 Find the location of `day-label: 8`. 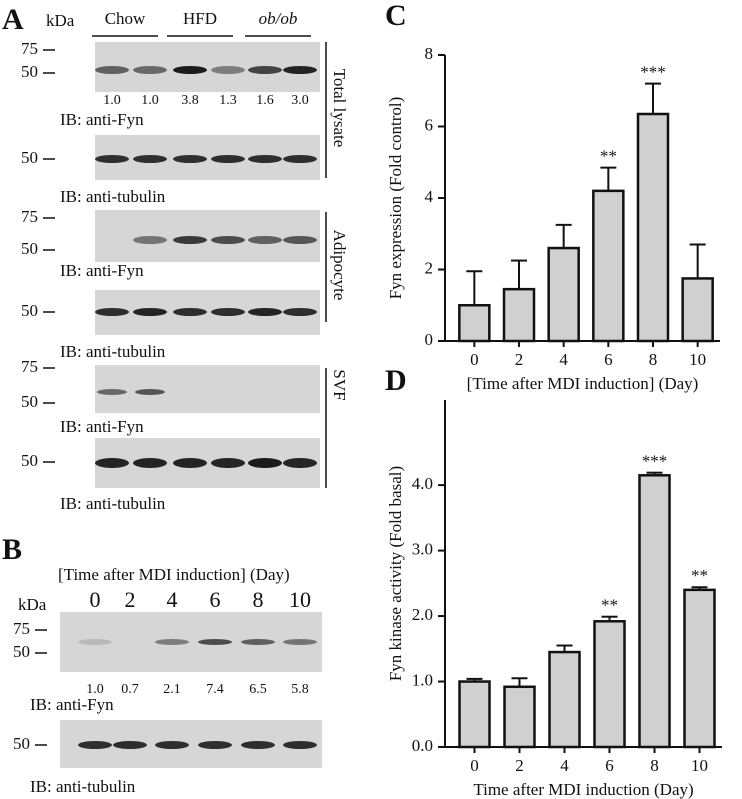

day-label: 8 is located at coordinates (258, 599).